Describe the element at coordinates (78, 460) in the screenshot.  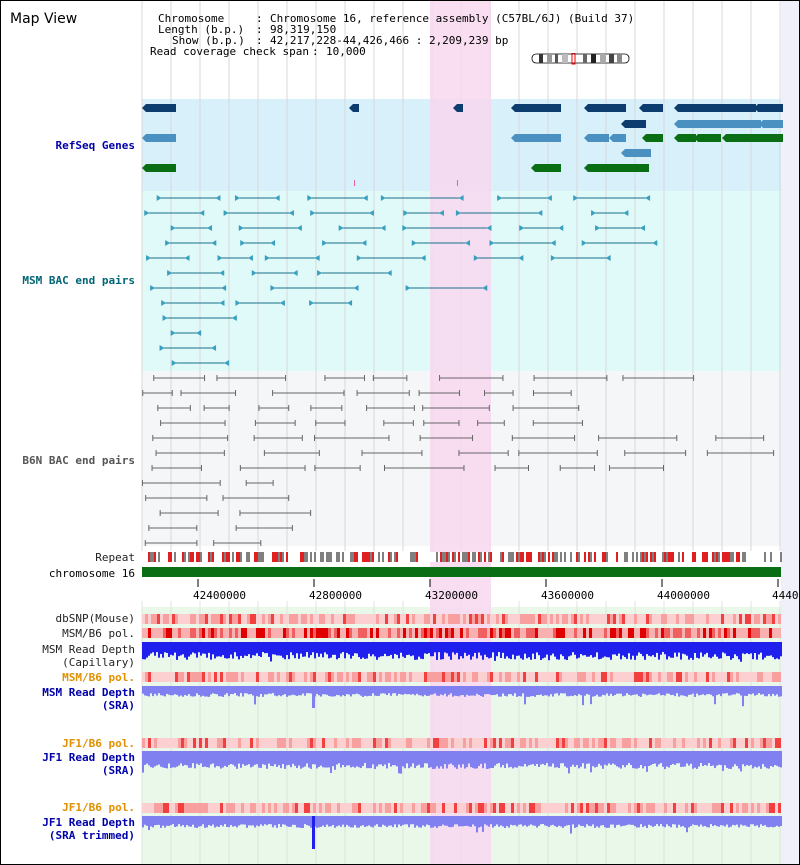
I see `track-label-b6n-bac: B6N BAC end pairs` at that location.